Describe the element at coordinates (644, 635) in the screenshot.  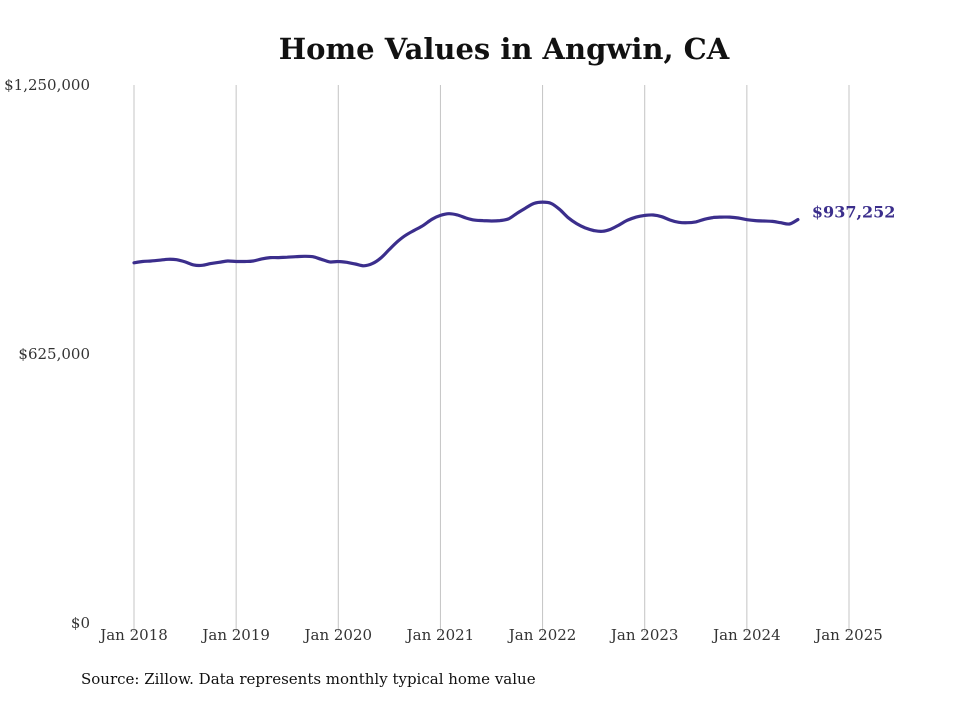
I see `x-tick-label: Jan 2023` at that location.